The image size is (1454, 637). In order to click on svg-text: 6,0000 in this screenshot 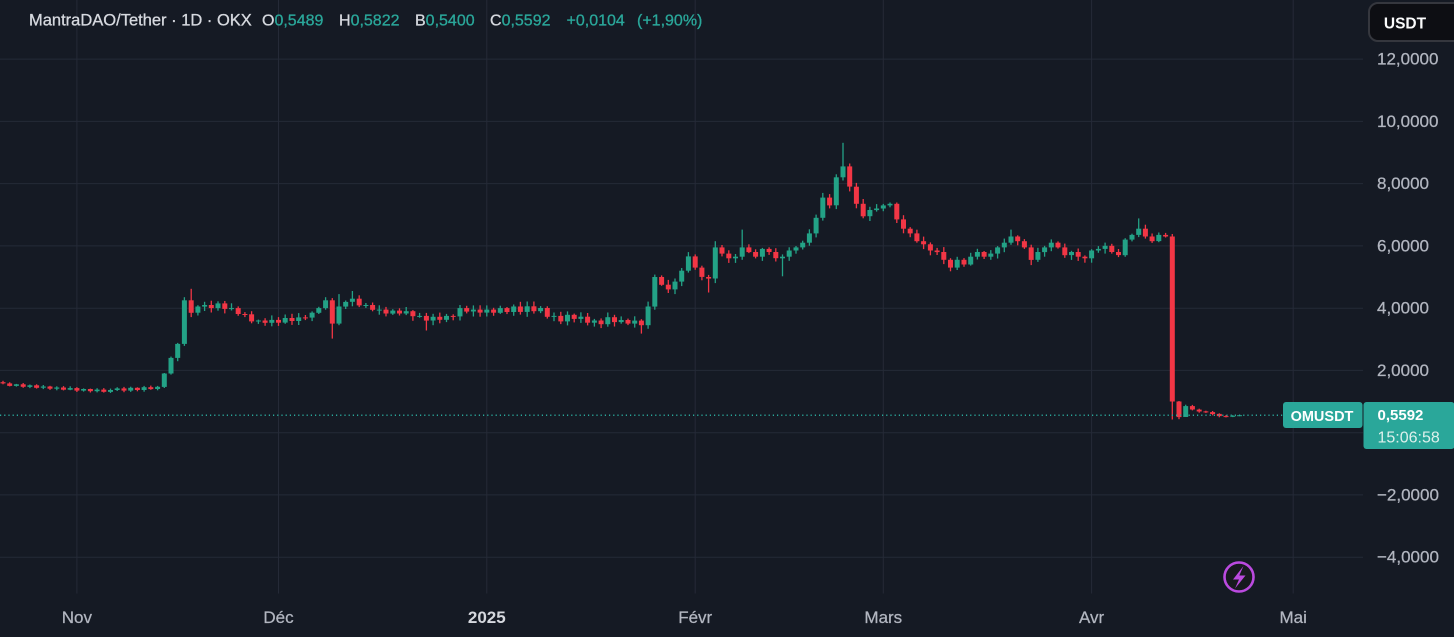, I will do `click(1403, 245)`.